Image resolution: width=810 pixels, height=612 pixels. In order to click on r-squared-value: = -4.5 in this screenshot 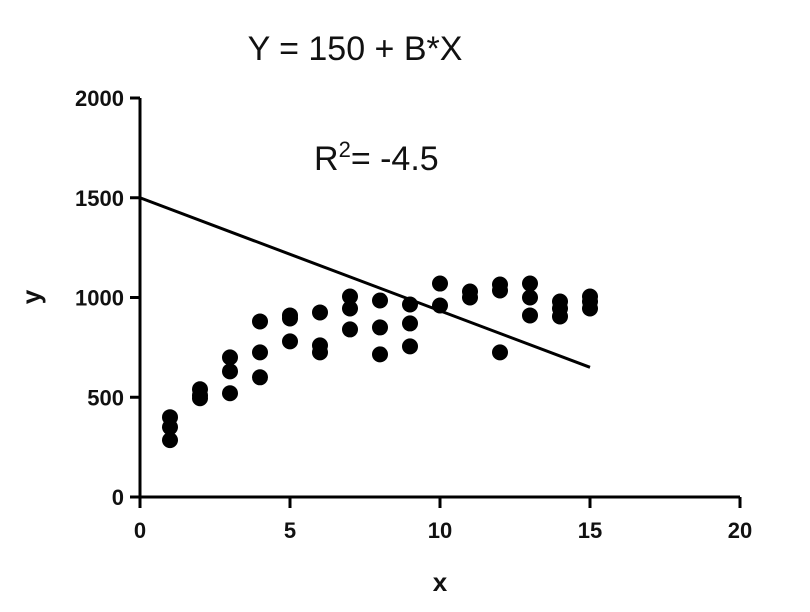, I will do `click(395, 159)`.